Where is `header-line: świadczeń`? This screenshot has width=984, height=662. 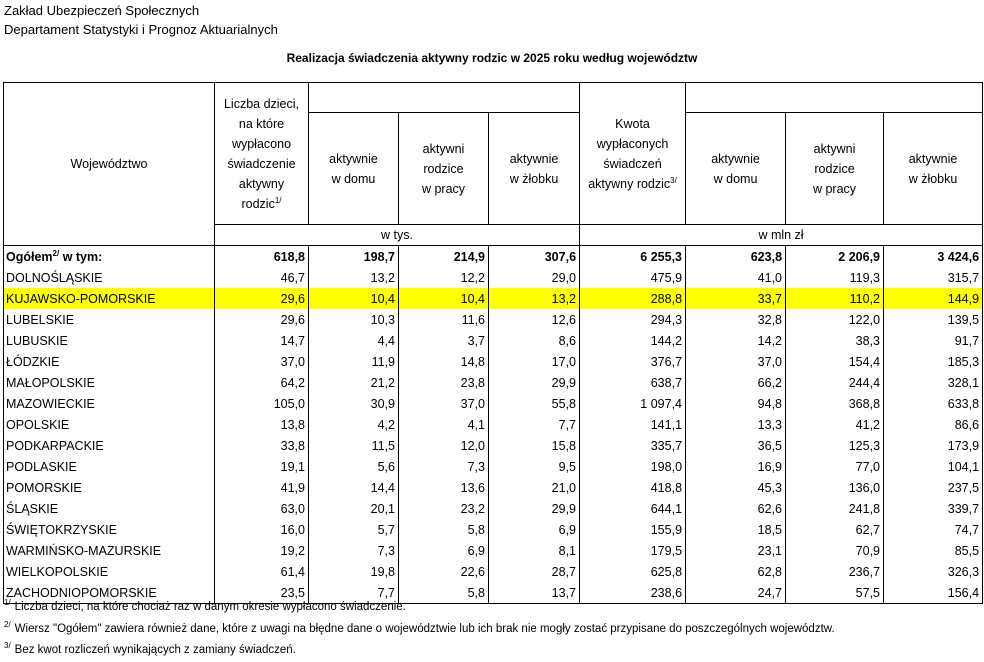
header-line: świadczeń is located at coordinates (633, 164).